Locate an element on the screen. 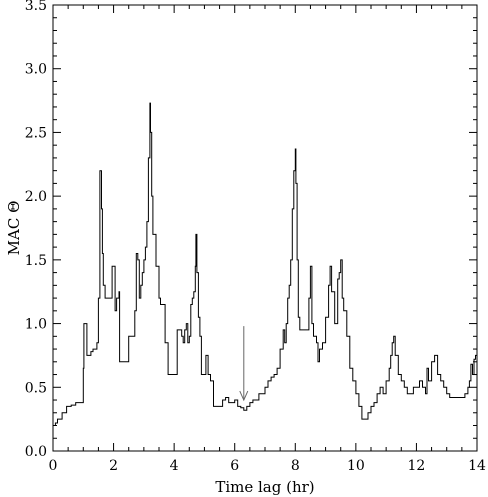  x-tick-label: 14 is located at coordinates (477, 466).